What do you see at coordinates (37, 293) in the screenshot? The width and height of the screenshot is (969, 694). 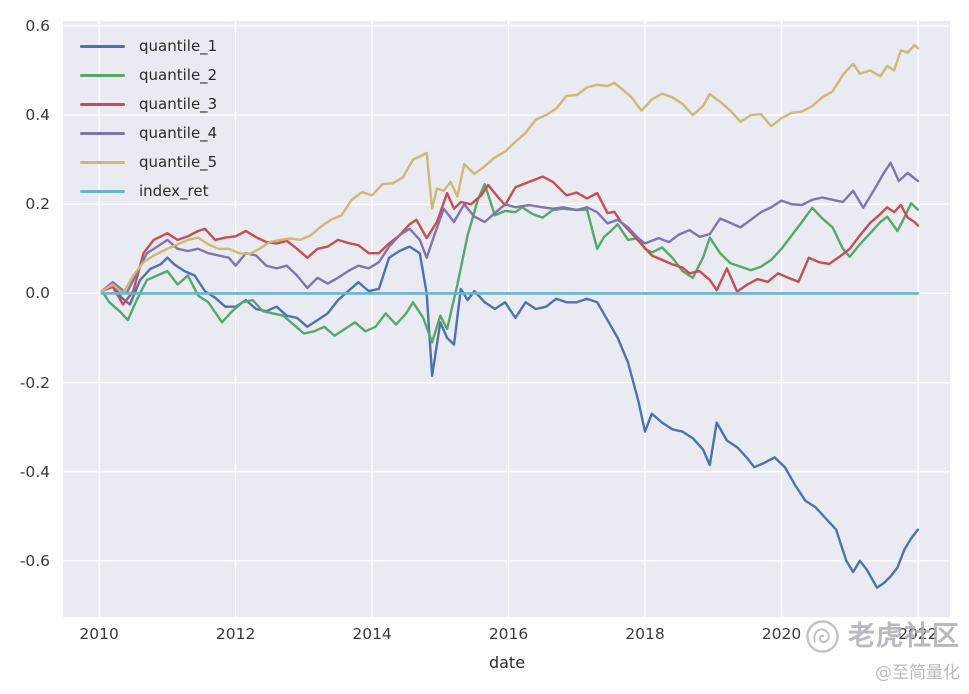 I see `y-tick-label: 0.0` at bounding box center [37, 293].